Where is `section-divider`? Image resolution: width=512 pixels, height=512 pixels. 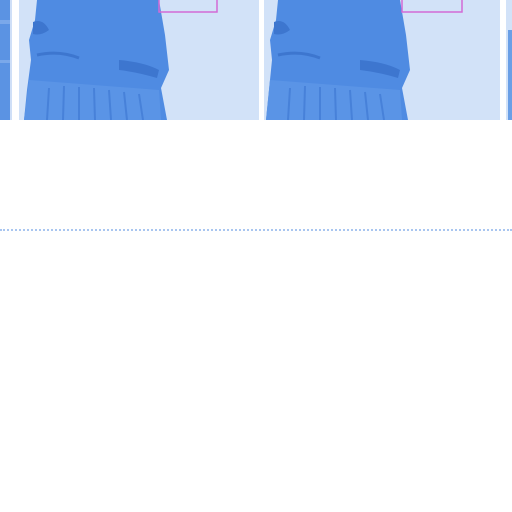
section-divider is located at coordinates (256, 230).